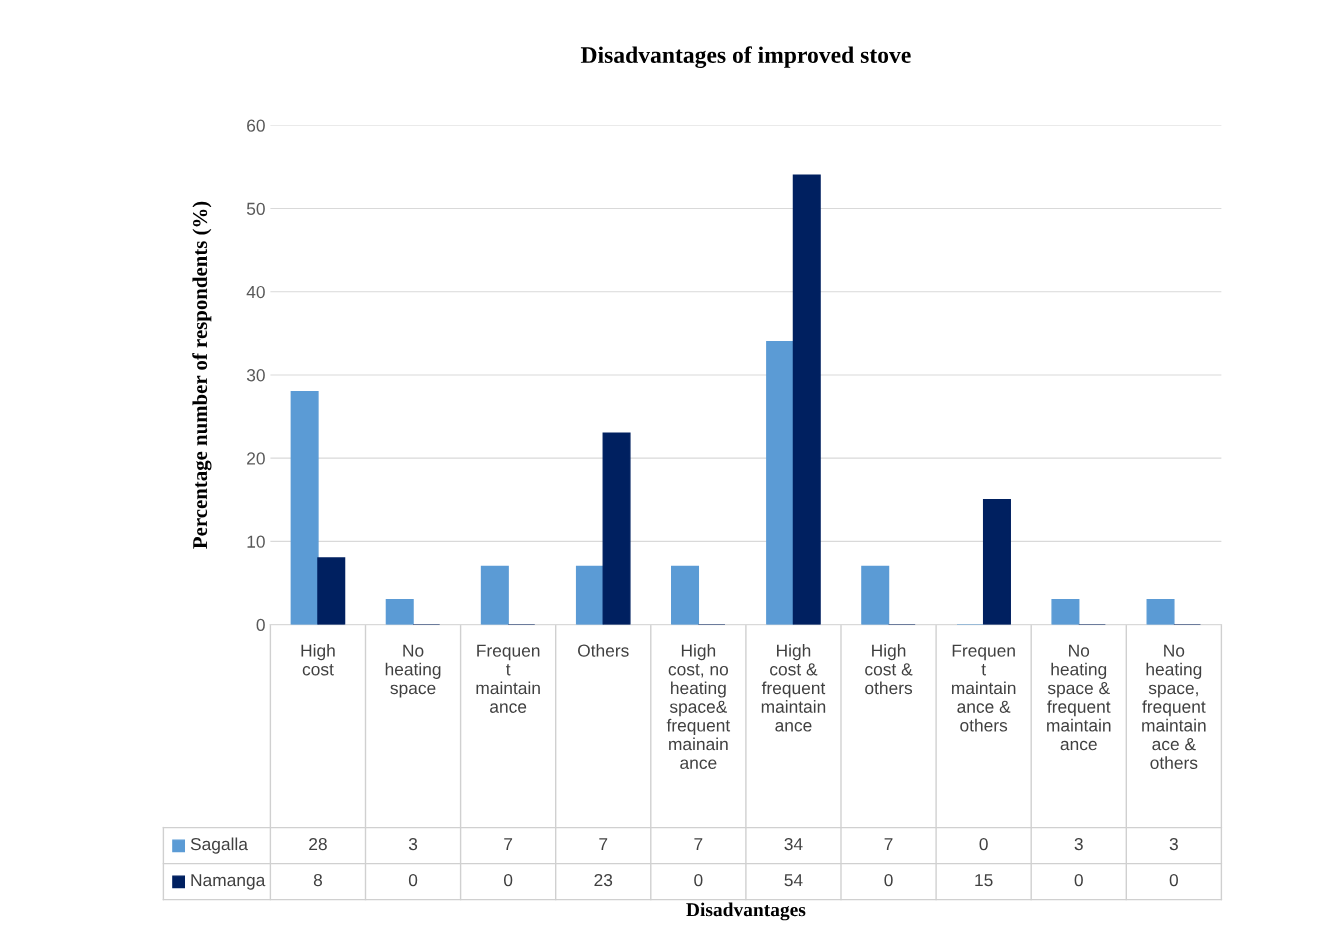  I want to click on y-axis-title: Percentage number of respondents (%), so click(202, 375).